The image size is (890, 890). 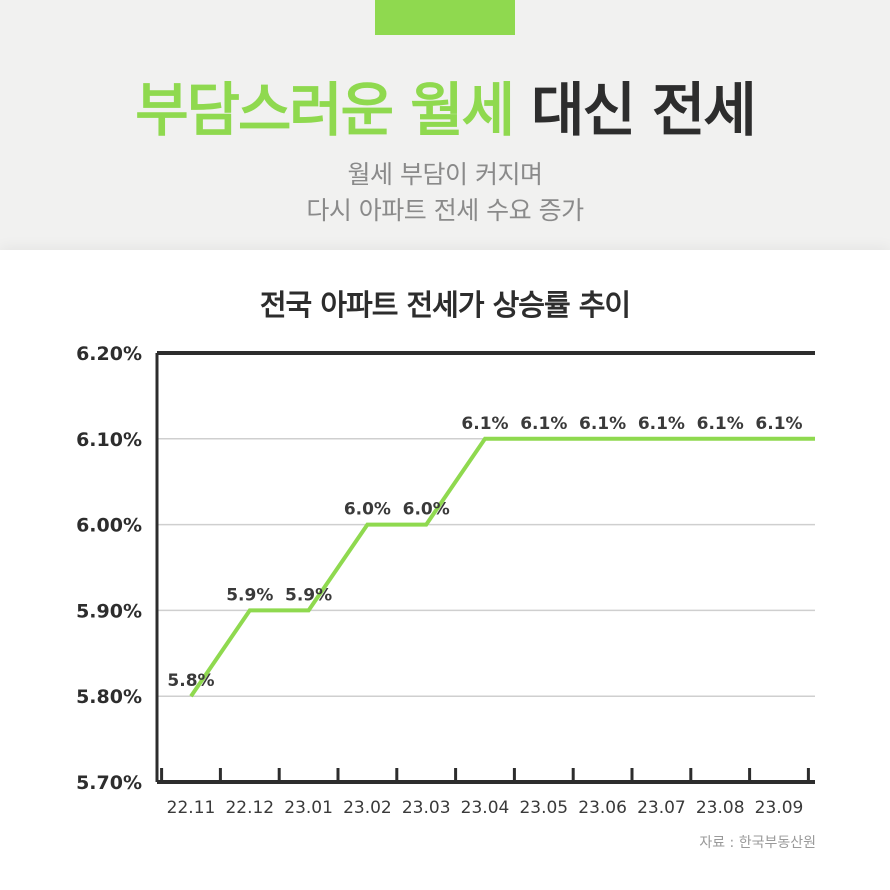 What do you see at coordinates (109, 440) in the screenshot?
I see `y-tick-label: 6.10%` at bounding box center [109, 440].